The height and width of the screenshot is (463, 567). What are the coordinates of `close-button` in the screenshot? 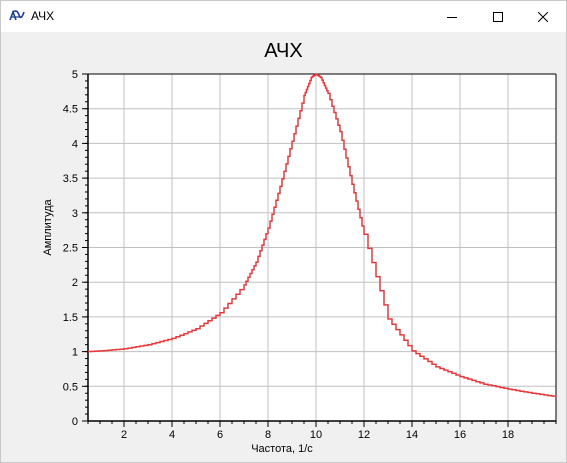 It's located at (543, 16).